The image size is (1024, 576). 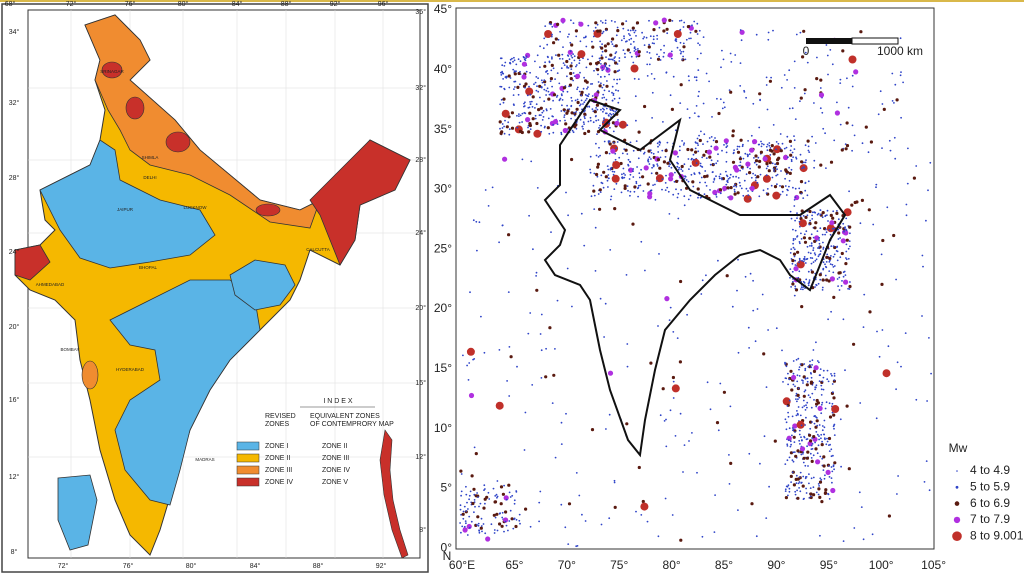 What do you see at coordinates (512, 1) in the screenshot?
I see `top-rule` at bounding box center [512, 1].